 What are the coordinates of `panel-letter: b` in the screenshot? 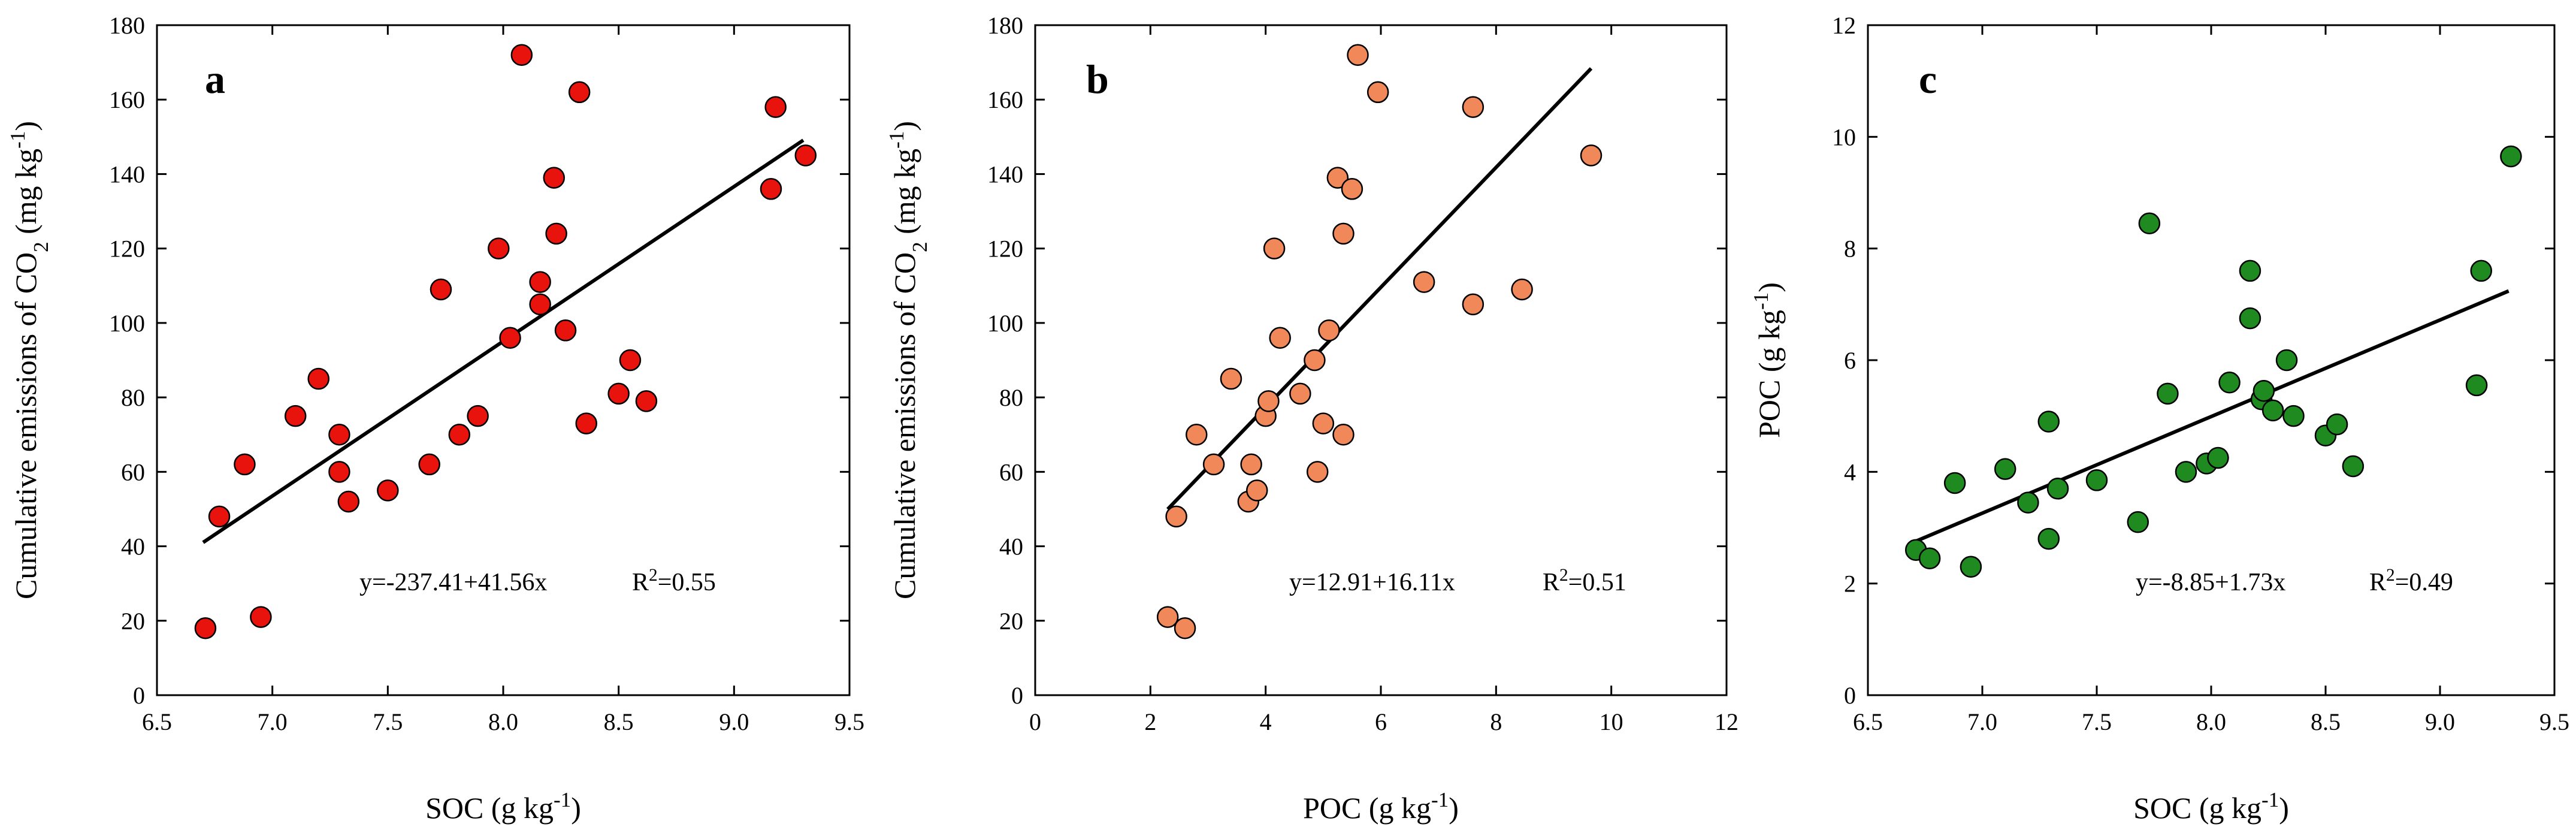 It's located at (1097, 79).